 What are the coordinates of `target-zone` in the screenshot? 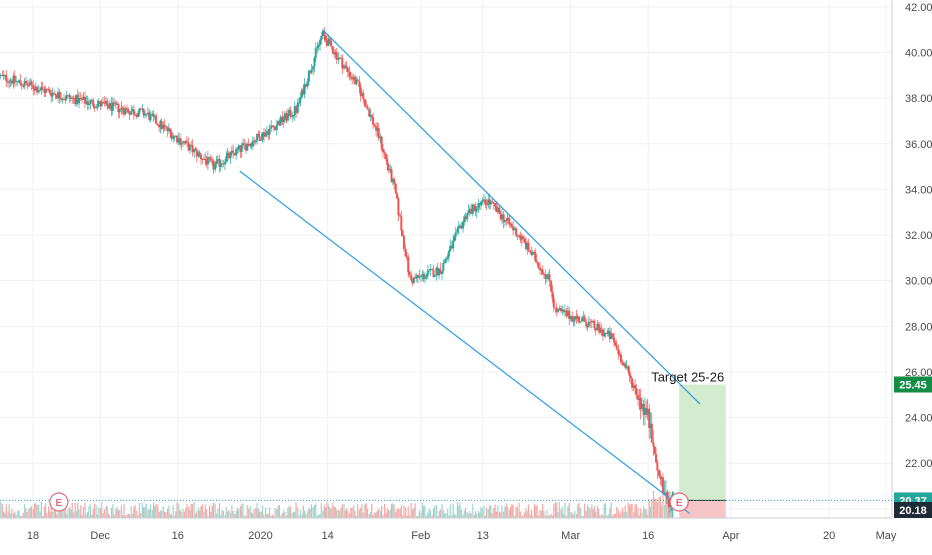 It's located at (702, 442).